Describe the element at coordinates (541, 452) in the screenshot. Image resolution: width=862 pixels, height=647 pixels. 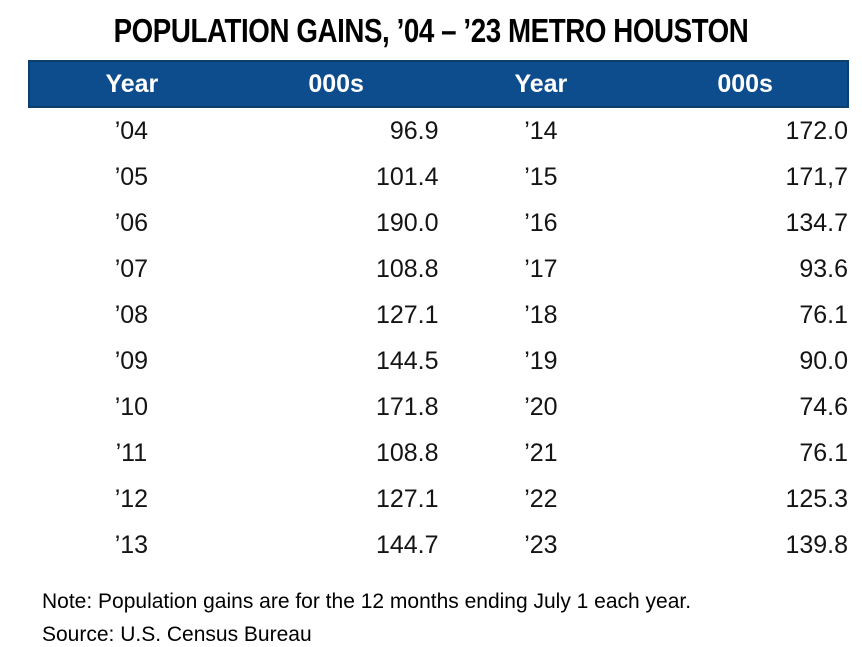
I see `year-cell: ’21` at that location.